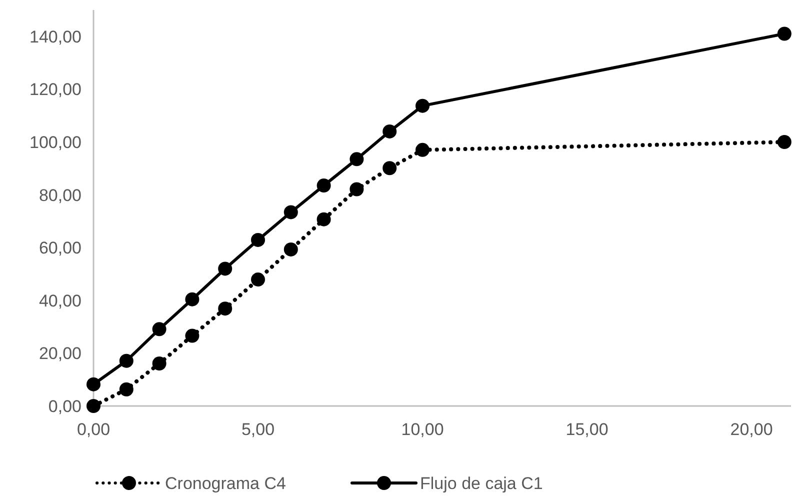 Image resolution: width=799 pixels, height=501 pixels. What do you see at coordinates (56, 90) in the screenshot?
I see `y-tick-label: 120,00` at bounding box center [56, 90].